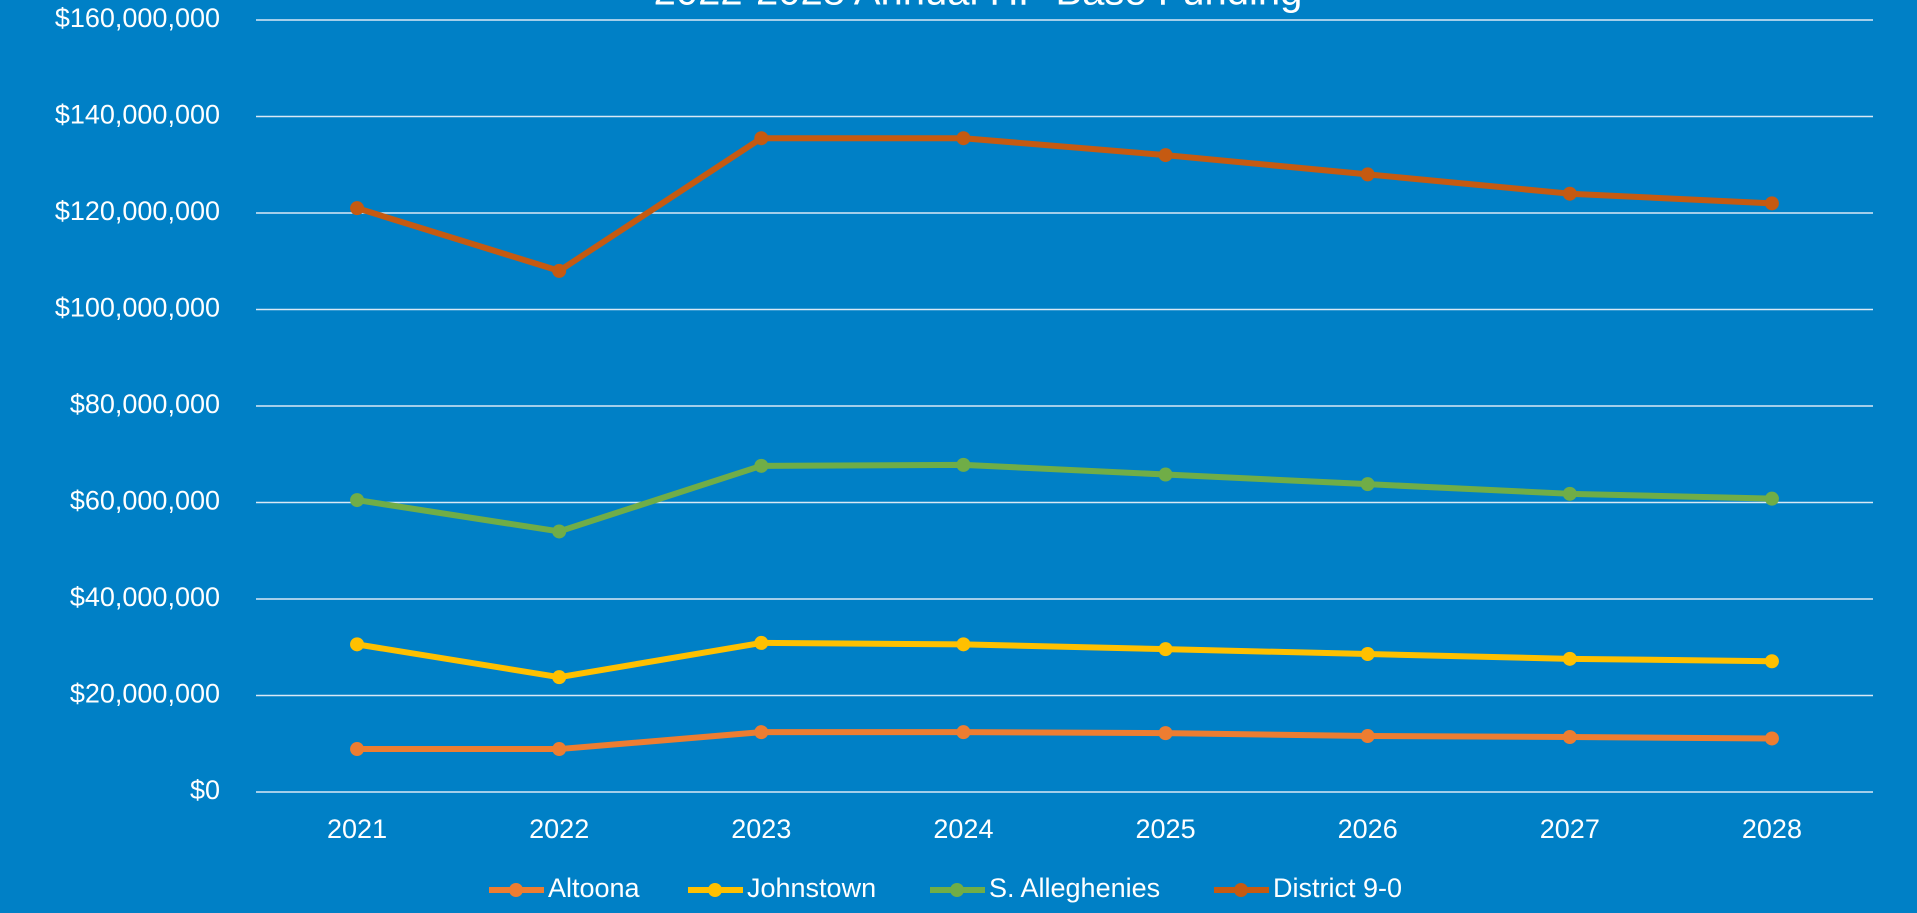 The height and width of the screenshot is (913, 1917). Describe the element at coordinates (145, 694) in the screenshot. I see `y-tick-label: $20,000,000` at that location.